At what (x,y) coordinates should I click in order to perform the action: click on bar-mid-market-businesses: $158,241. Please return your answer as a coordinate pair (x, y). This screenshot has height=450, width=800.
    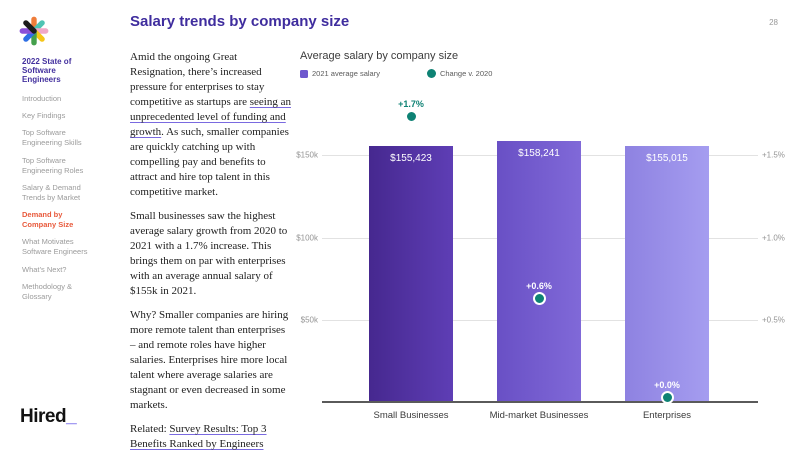
    Looking at the image, I should click on (539, 271).